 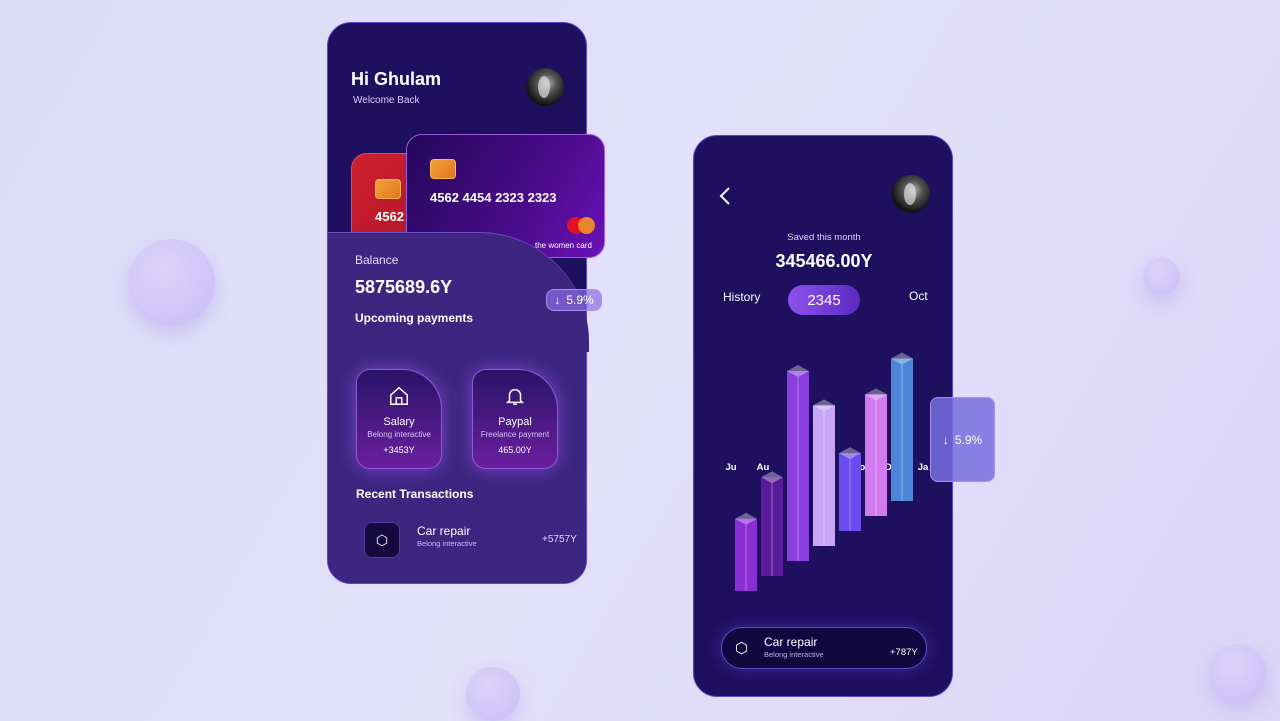 I want to click on transaction-amount: +5757Y, so click(x=559, y=539).